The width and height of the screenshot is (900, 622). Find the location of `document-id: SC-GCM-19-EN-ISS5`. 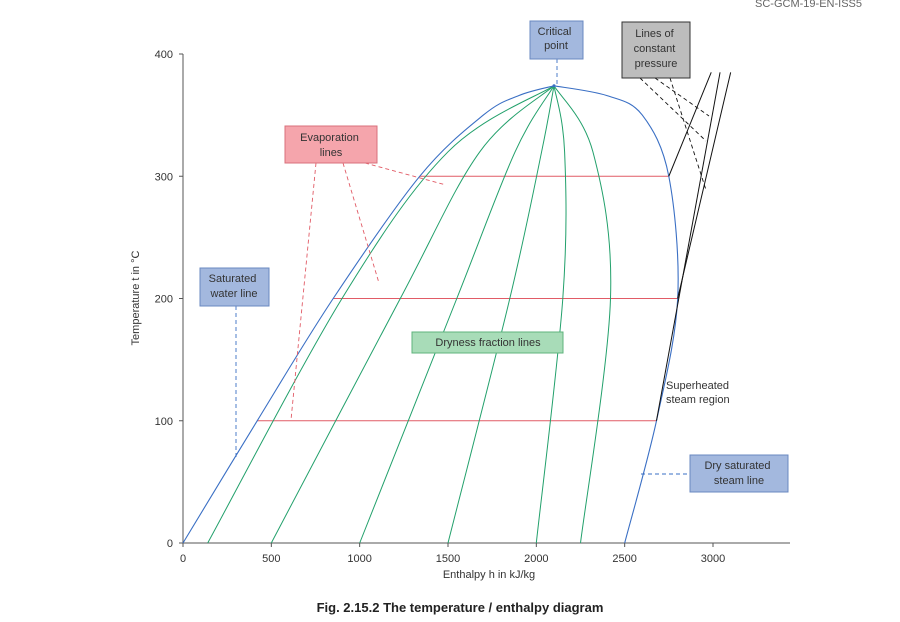

document-id: SC-GCM-19-EN-ISS5 is located at coordinates (808, 5).